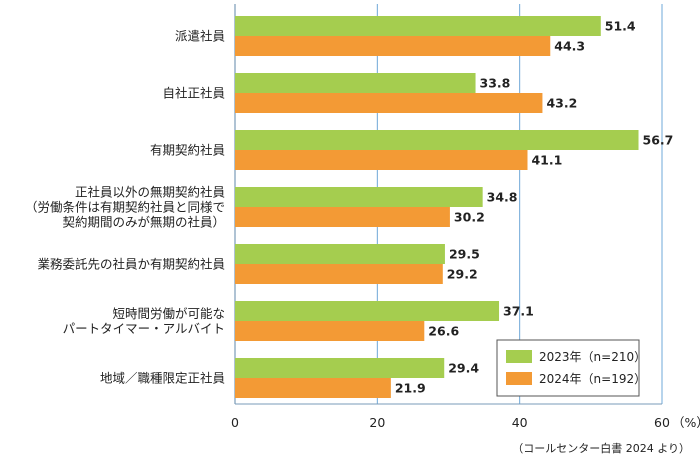 The height and width of the screenshot is (459, 700). What do you see at coordinates (144, 328) in the screenshot?
I see `category-label-line: パートタイマー・アルバイト` at bounding box center [144, 328].